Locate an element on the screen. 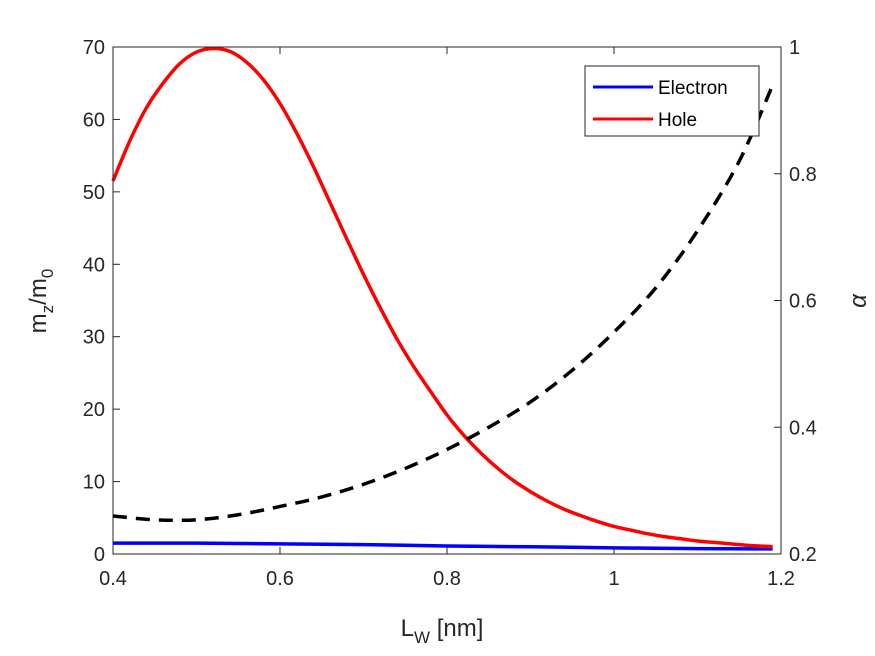 The height and width of the screenshot is (656, 875). legend-electron-label: Electron is located at coordinates (693, 88).